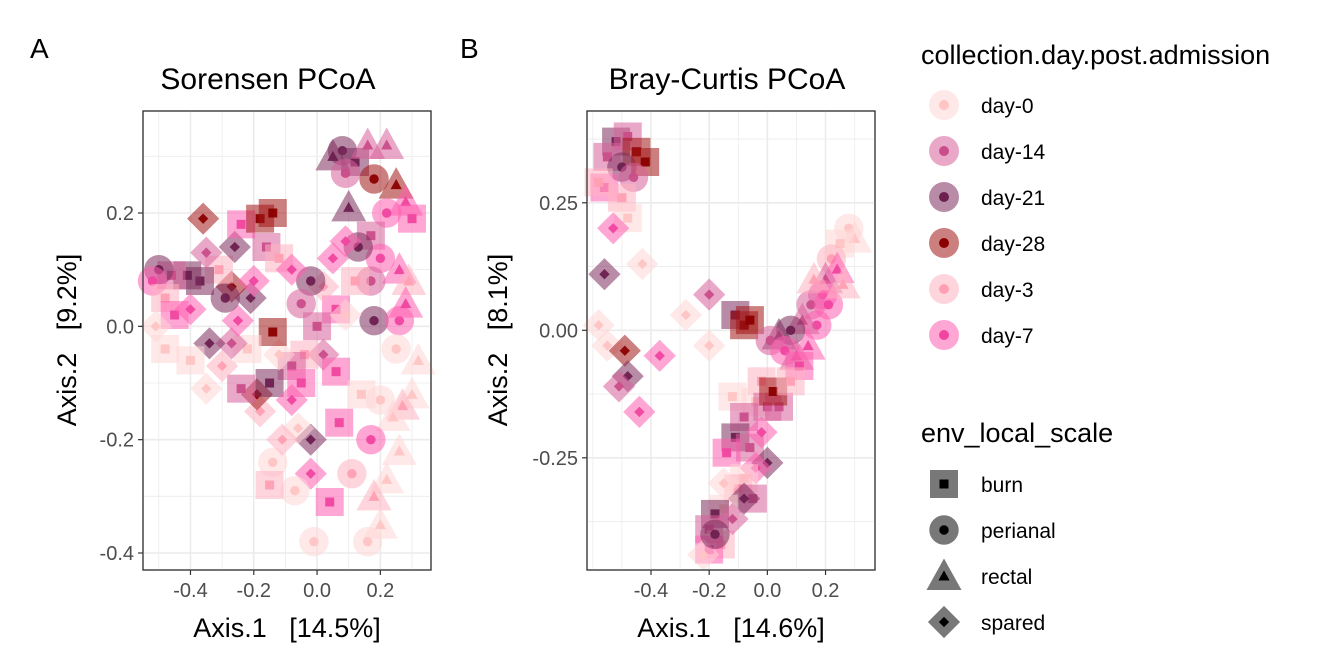 This screenshot has height=672, width=1344. I want to click on chart-a-ytick-label: 0.0, so click(120, 327).